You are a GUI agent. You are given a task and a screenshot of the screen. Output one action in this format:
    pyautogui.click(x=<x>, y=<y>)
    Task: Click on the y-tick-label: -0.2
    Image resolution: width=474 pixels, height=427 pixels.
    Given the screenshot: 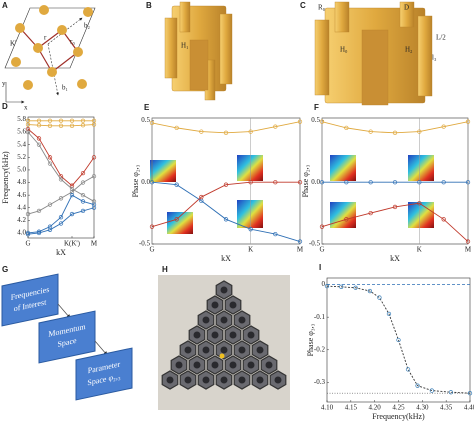 What is the action you would take?
    pyautogui.click(x=320, y=349)
    